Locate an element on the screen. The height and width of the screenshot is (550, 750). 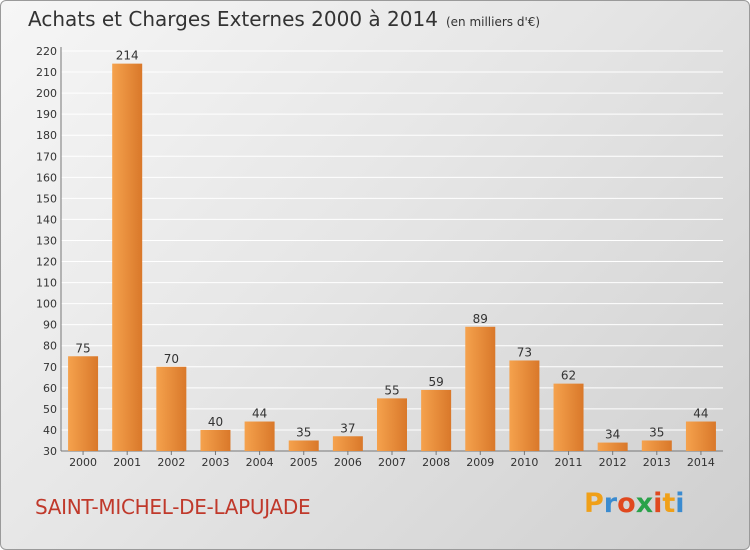
data-label: 70 is located at coordinates (171, 359).